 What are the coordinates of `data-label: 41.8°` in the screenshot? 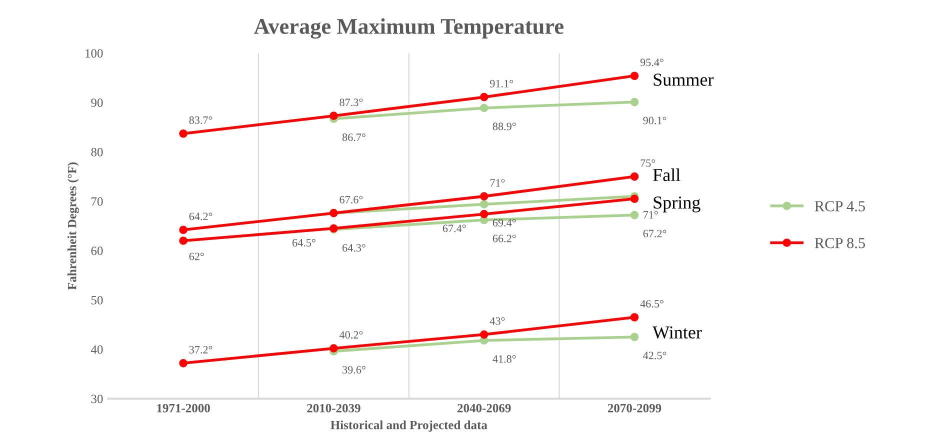 It's located at (504, 359).